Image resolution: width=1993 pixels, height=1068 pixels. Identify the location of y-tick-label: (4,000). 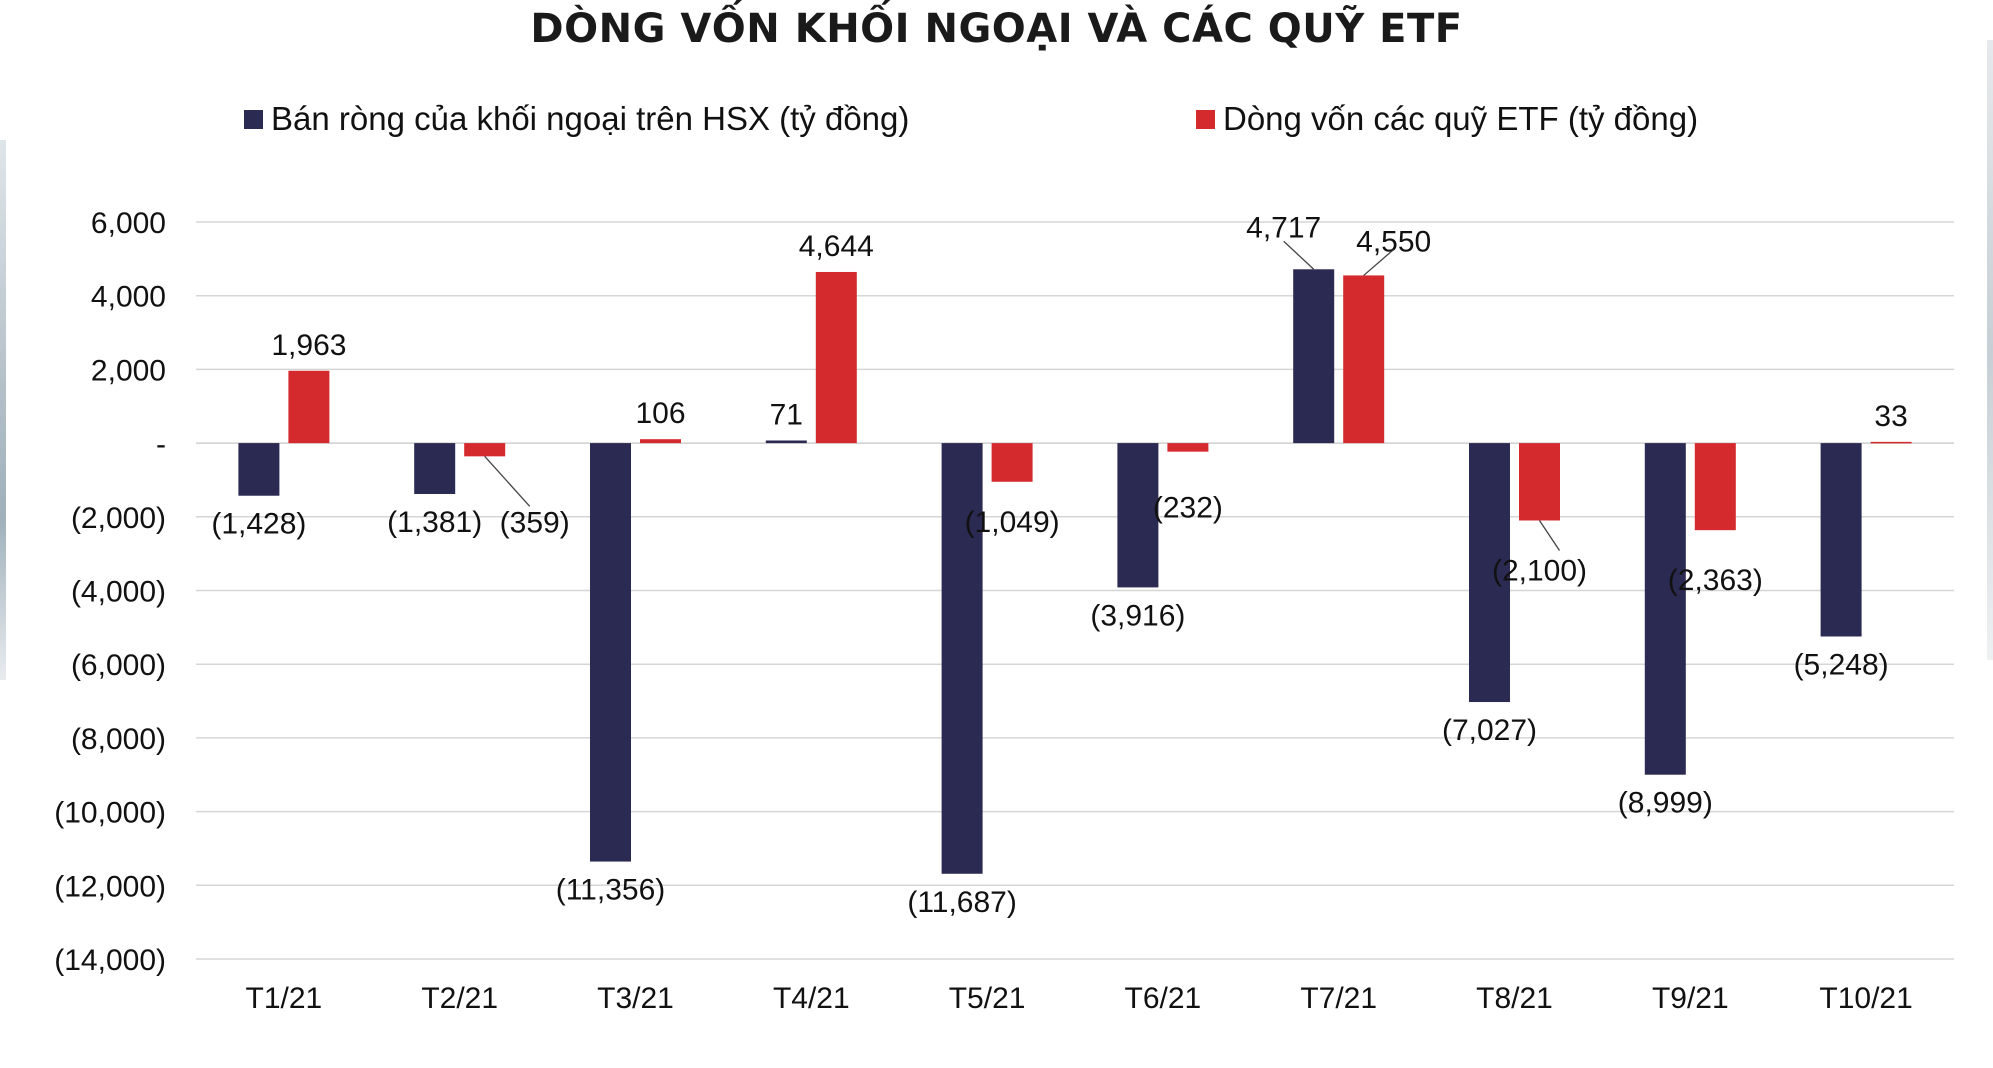
(118, 592).